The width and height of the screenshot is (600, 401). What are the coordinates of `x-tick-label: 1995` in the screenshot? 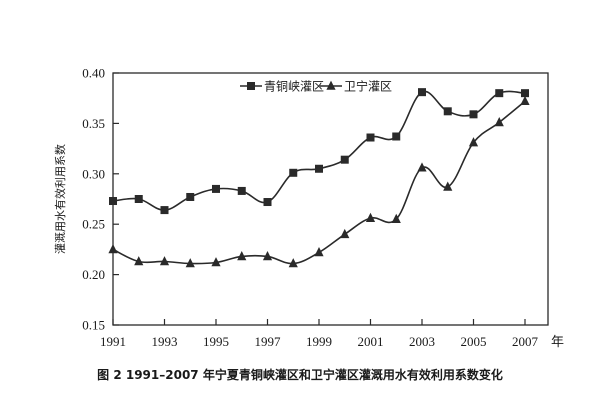 It's located at (216, 341).